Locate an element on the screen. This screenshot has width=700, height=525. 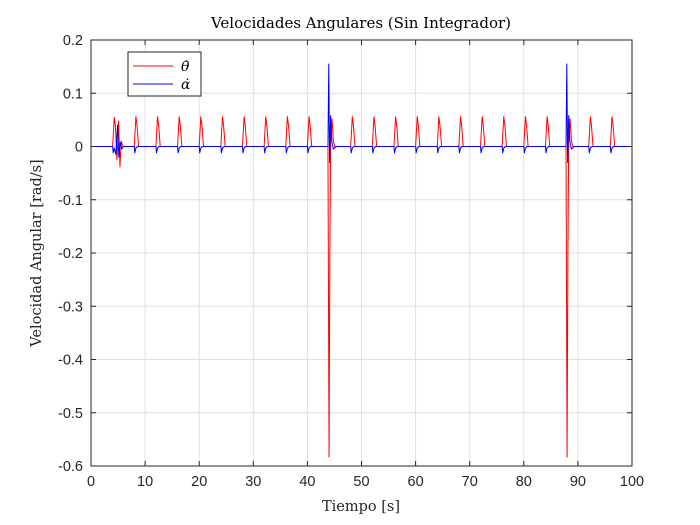
x-tick-label: 0 is located at coordinates (91, 482).